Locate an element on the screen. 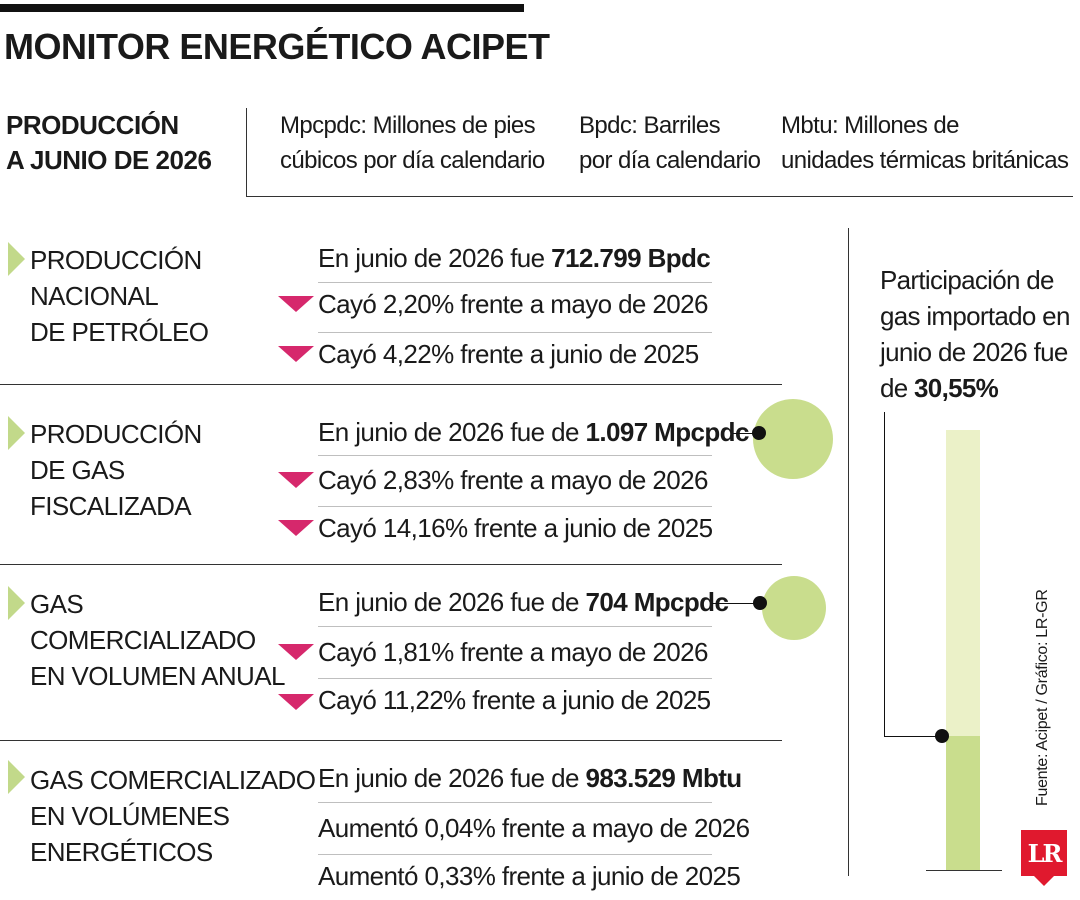 This screenshot has width=1080, height=900. connector-line is located at coordinates (736, 603).